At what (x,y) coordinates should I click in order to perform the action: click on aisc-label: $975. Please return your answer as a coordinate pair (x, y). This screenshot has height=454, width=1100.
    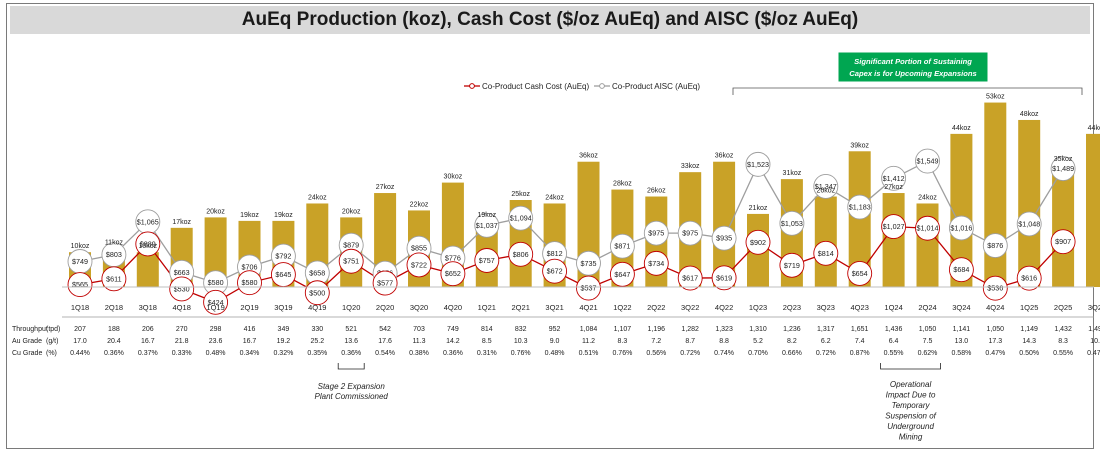
    Looking at the image, I should click on (656, 233).